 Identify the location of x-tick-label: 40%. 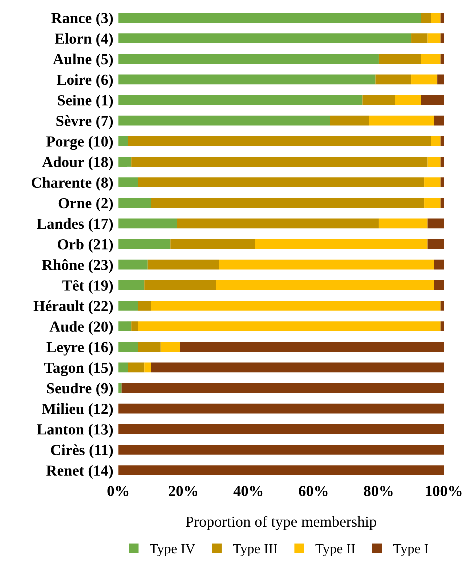
(248, 491).